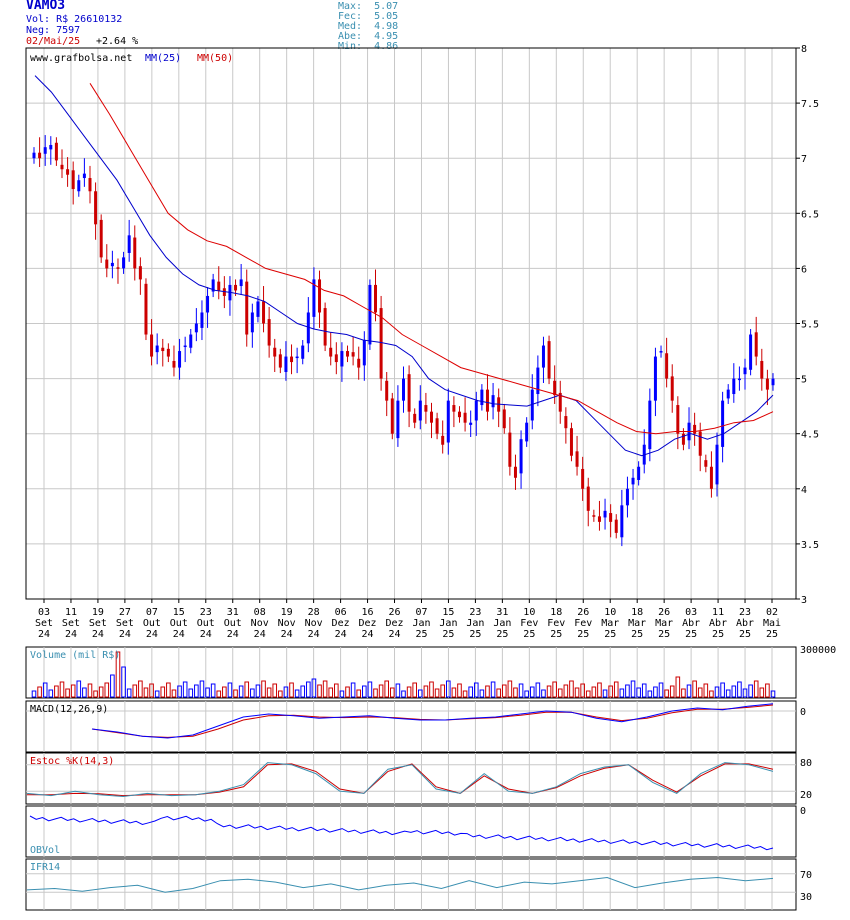  Describe the element at coordinates (804, 159) in the screenshot. I see `y-tick-label: 7` at that location.